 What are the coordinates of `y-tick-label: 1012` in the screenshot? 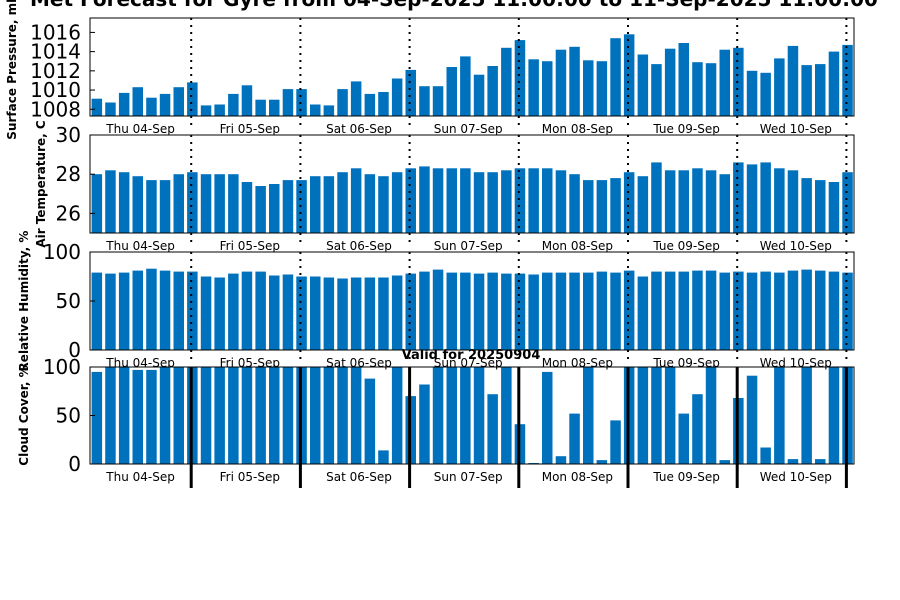 It's located at (55, 71).